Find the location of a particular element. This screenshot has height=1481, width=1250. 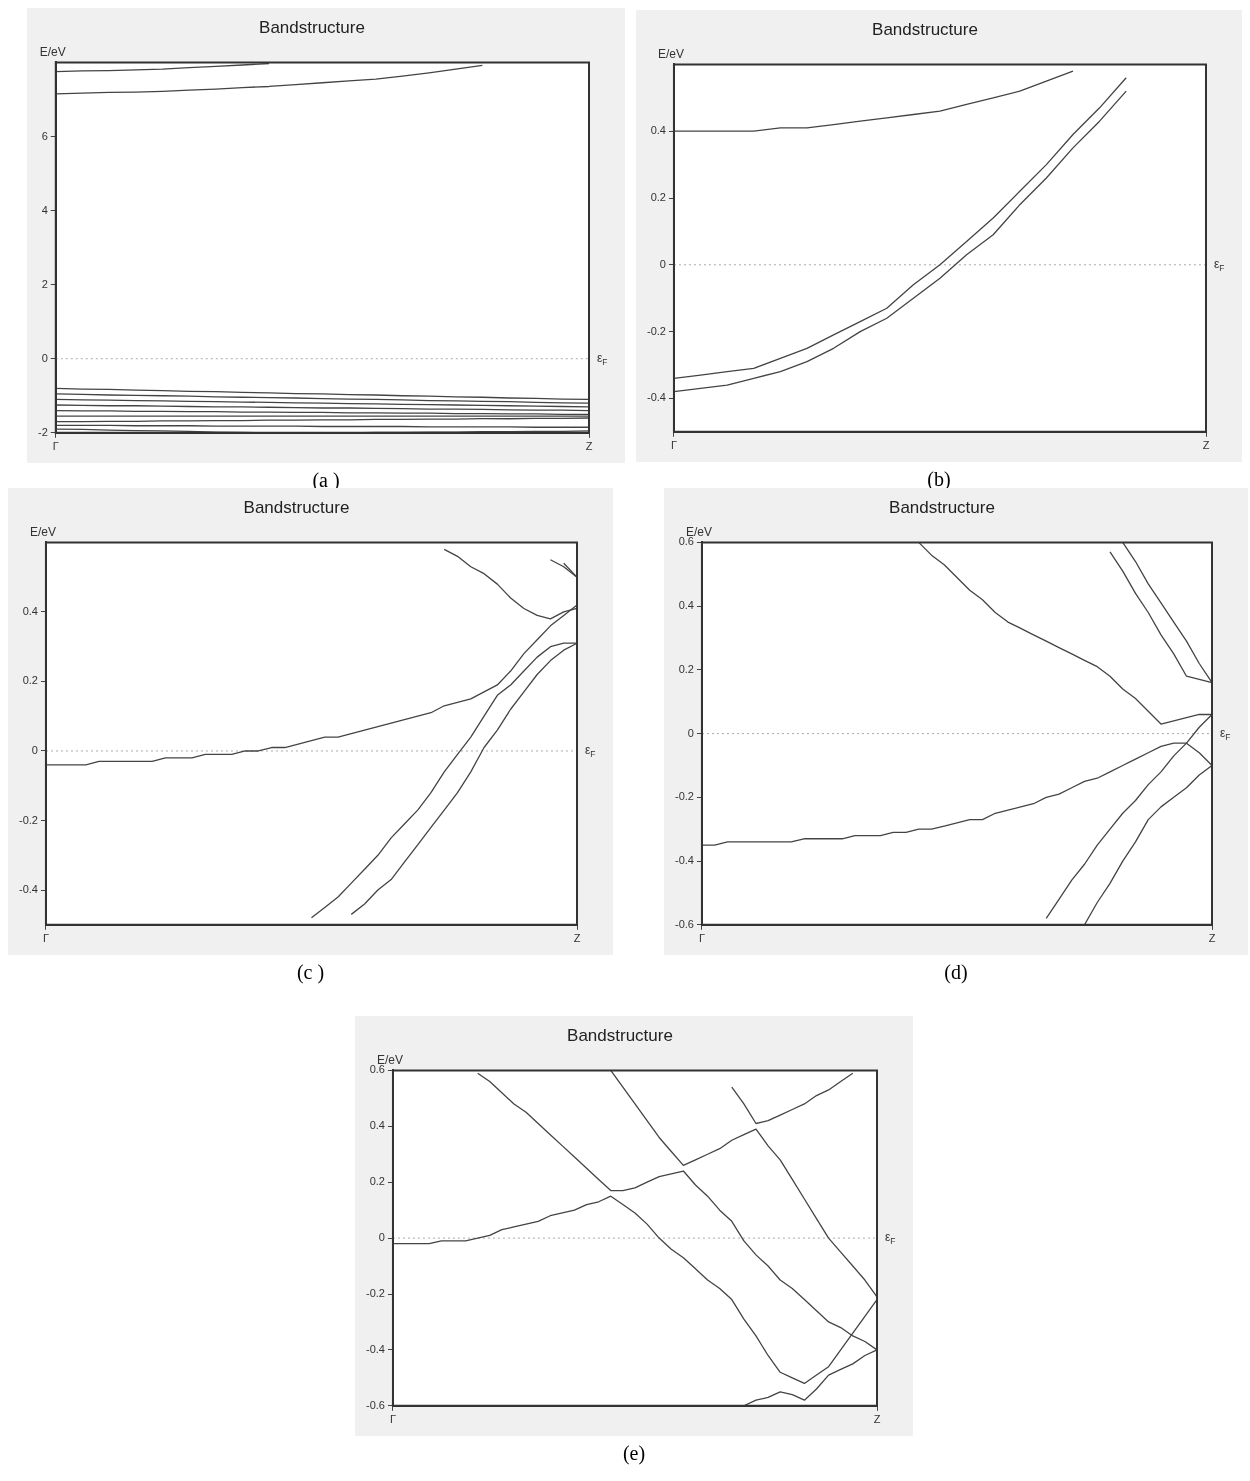

y-tick-label: -2 is located at coordinates (43, 431).